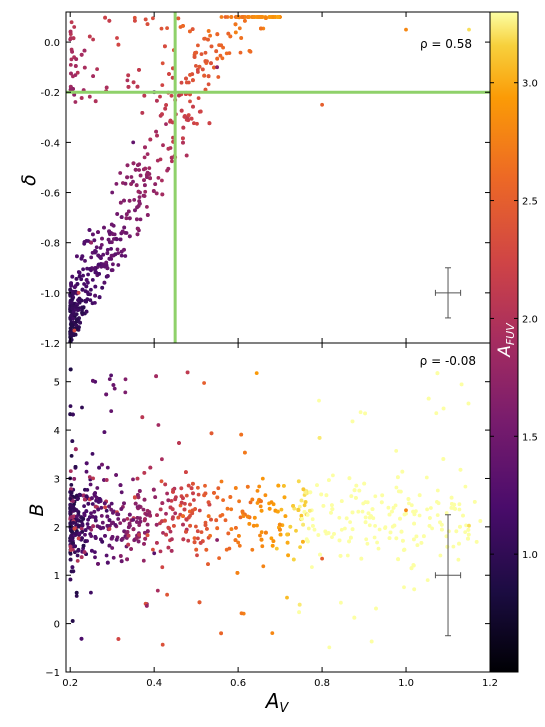  I want to click on x-tick-label: 0.8, so click(322, 683).